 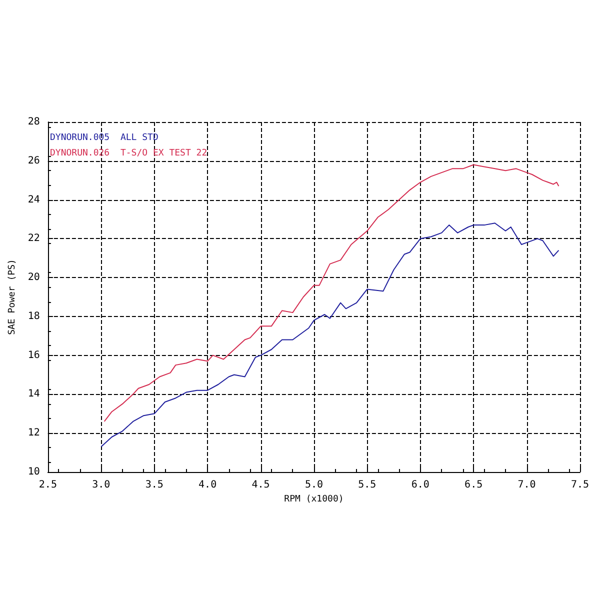 What do you see at coordinates (101, 485) in the screenshot?
I see `x-tick-label: 3.0` at bounding box center [101, 485].